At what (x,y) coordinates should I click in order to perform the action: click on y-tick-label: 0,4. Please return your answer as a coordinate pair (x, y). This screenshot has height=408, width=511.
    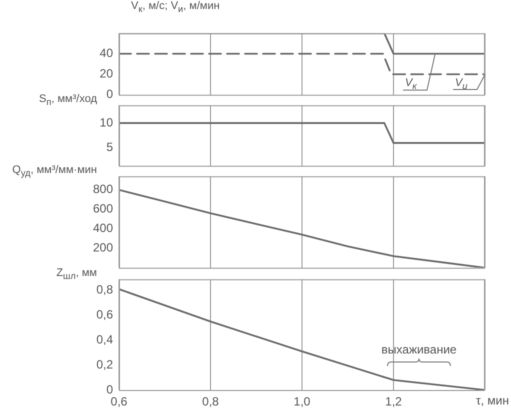
    Looking at the image, I should click on (105, 339).